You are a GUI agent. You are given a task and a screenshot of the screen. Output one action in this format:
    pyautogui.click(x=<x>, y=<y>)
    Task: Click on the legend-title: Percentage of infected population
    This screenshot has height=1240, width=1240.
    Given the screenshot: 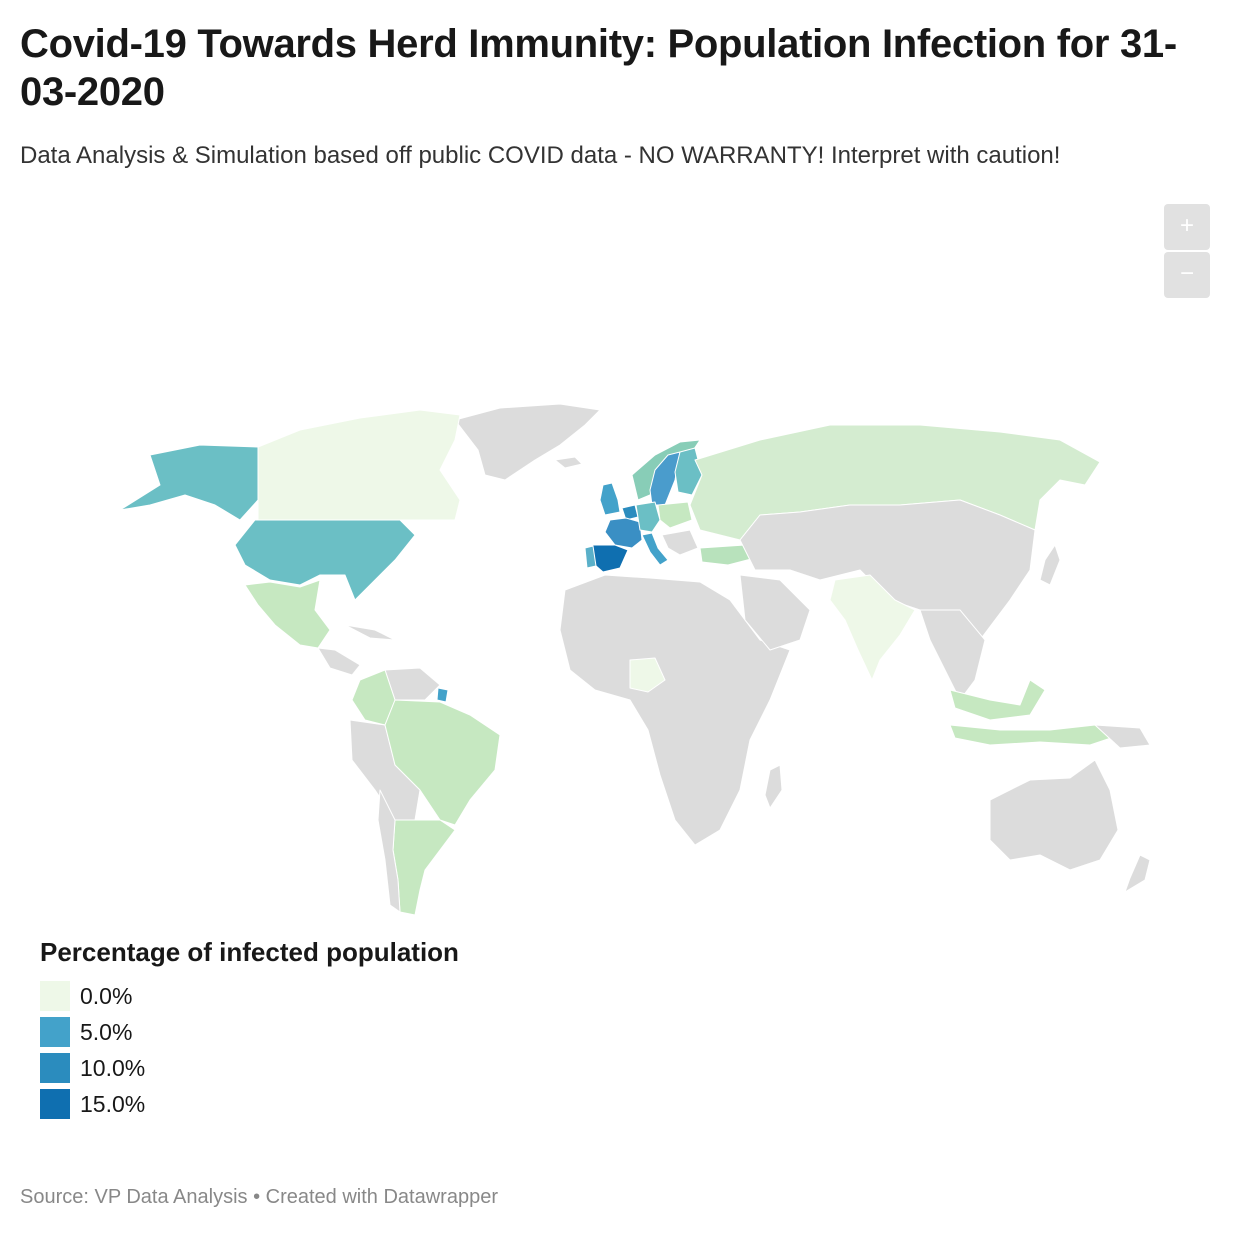 What is the action you would take?
    pyautogui.click(x=249, y=952)
    